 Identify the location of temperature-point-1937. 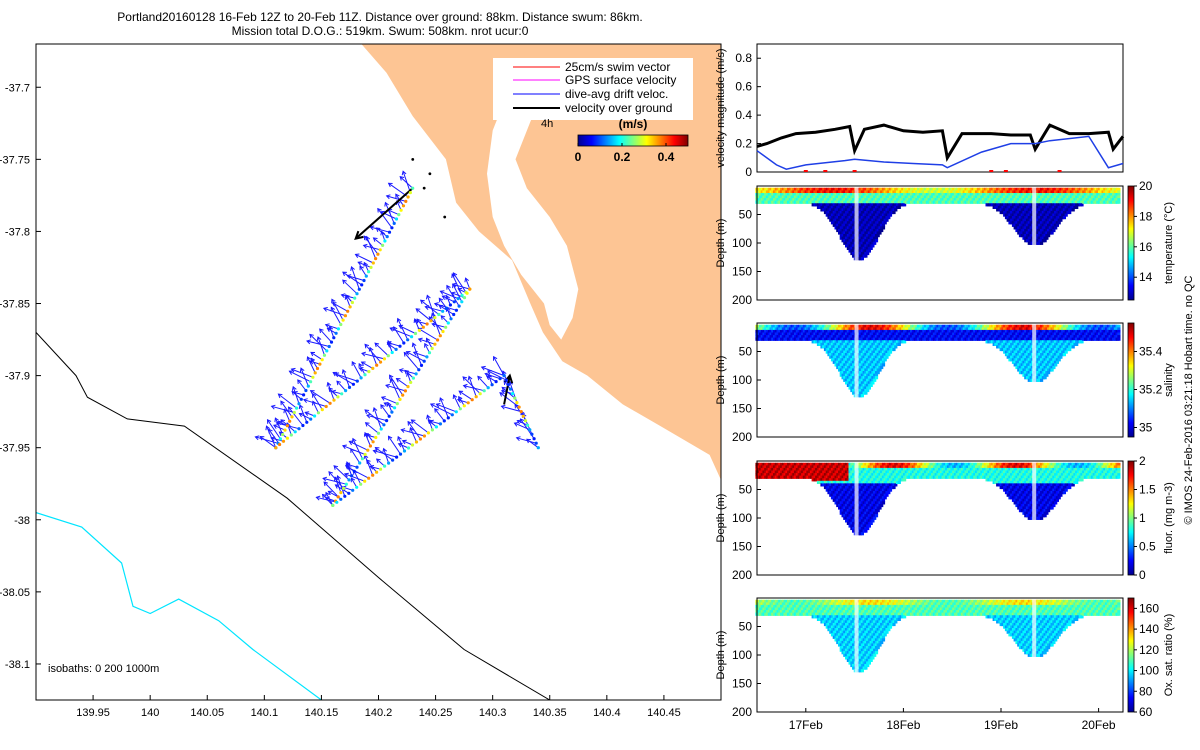
(1050, 215).